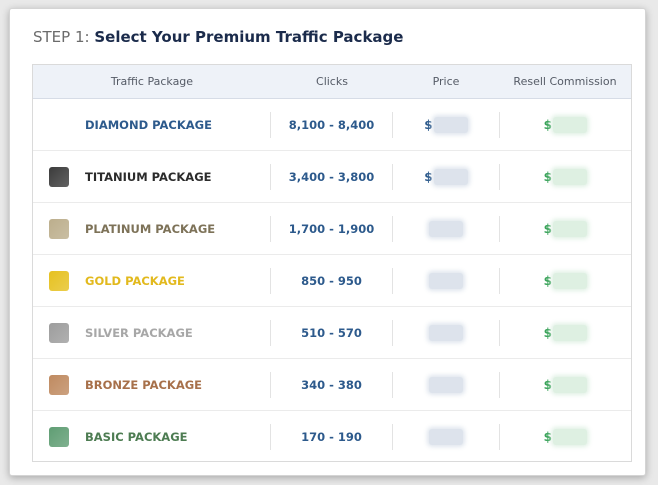 This screenshot has height=485, width=658. Describe the element at coordinates (249, 37) in the screenshot. I see `page-title: Select Your Premium Traffic Package` at that location.